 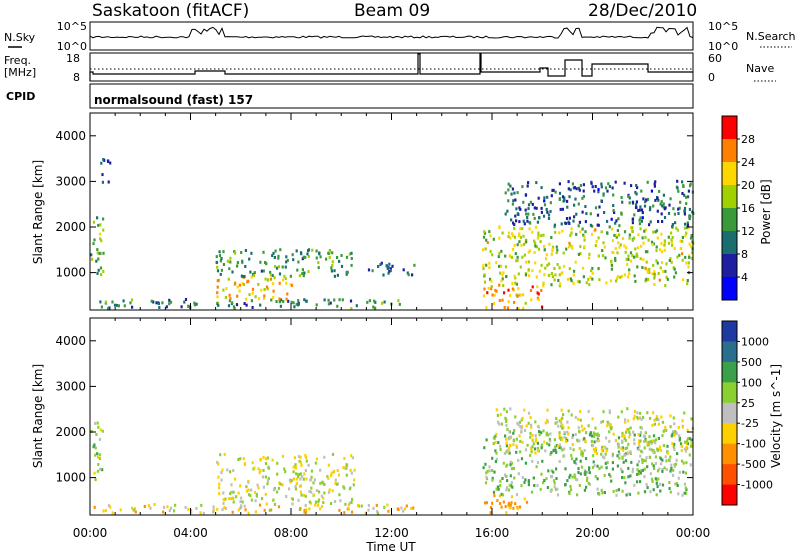 I want to click on velocity-colorbar-tick-label: 100, so click(x=751, y=382).